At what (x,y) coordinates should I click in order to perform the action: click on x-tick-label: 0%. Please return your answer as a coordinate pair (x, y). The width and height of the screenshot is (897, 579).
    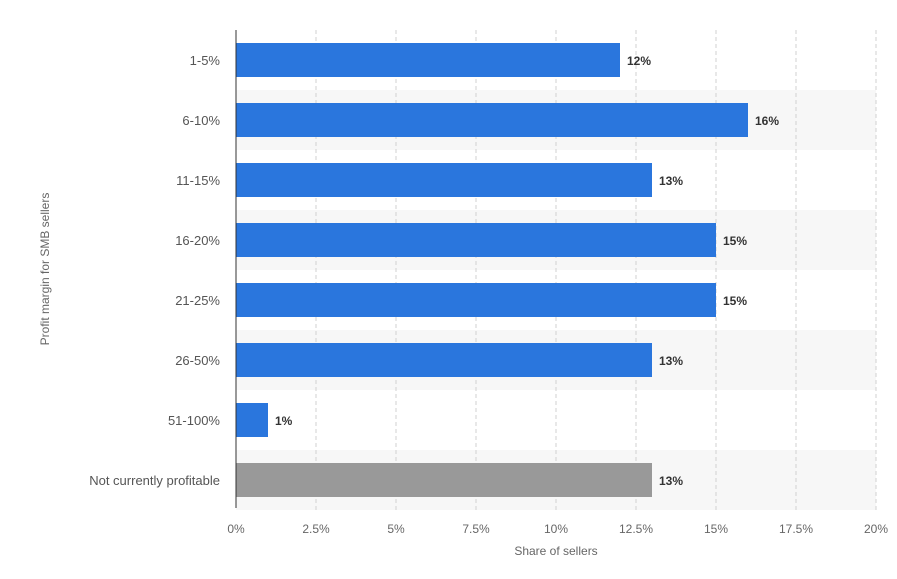
    Looking at the image, I should click on (236, 529).